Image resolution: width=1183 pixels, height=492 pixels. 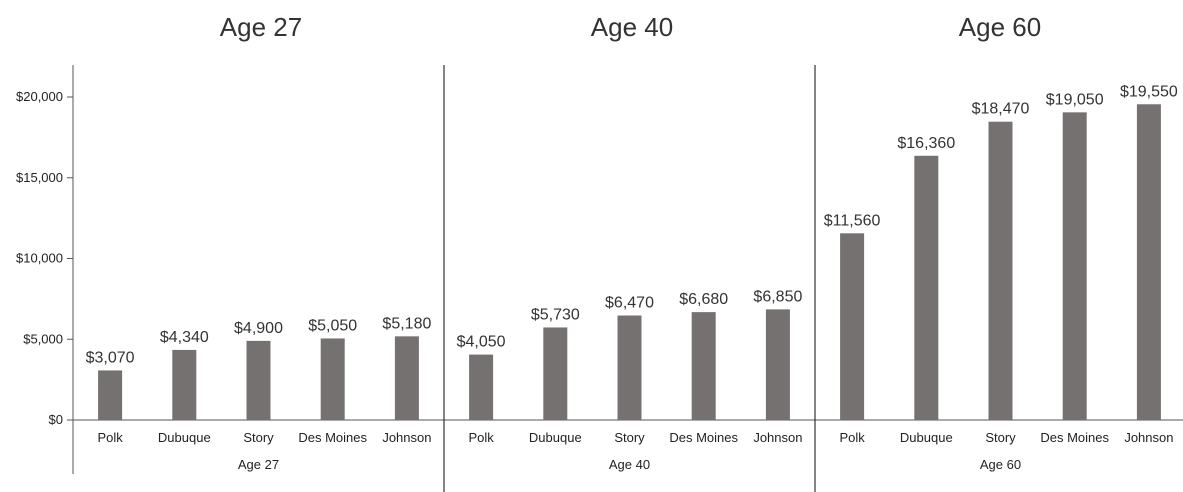 What do you see at coordinates (258, 464) in the screenshot?
I see `group-label: Age 27` at bounding box center [258, 464].